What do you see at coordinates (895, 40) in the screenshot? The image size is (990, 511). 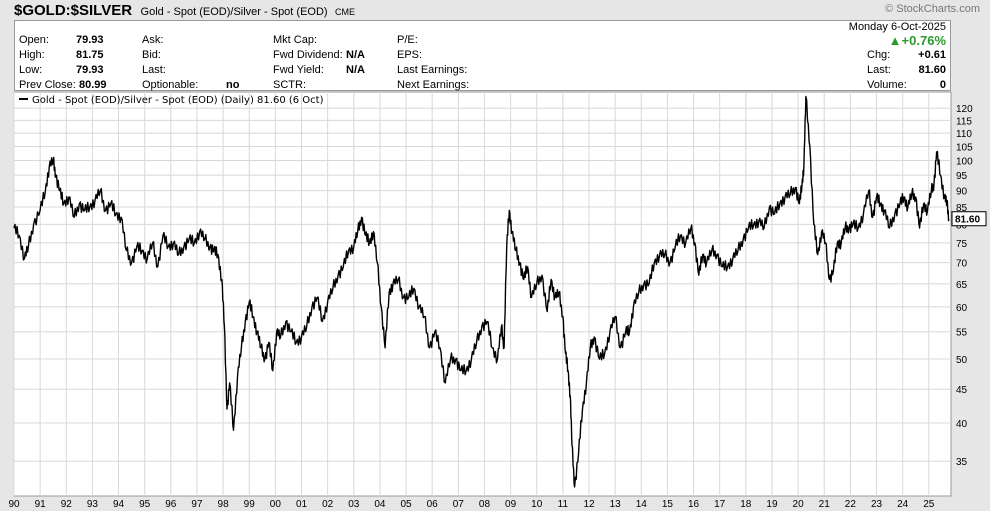 I see `up-arrow-icon: ▲` at bounding box center [895, 40].